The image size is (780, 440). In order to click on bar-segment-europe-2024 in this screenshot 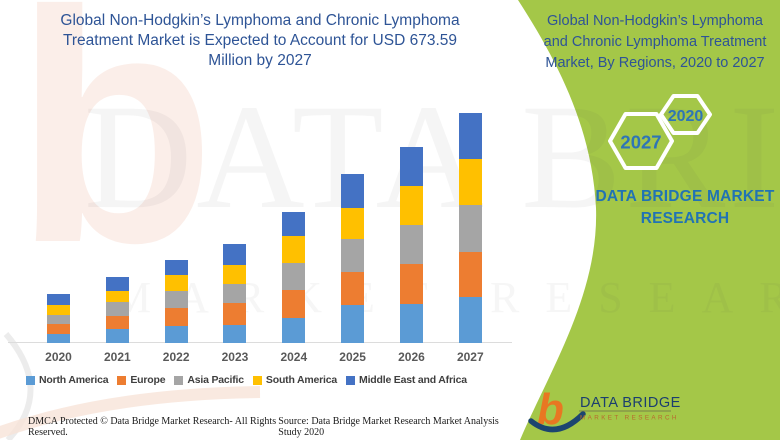, I will do `click(294, 304)`.